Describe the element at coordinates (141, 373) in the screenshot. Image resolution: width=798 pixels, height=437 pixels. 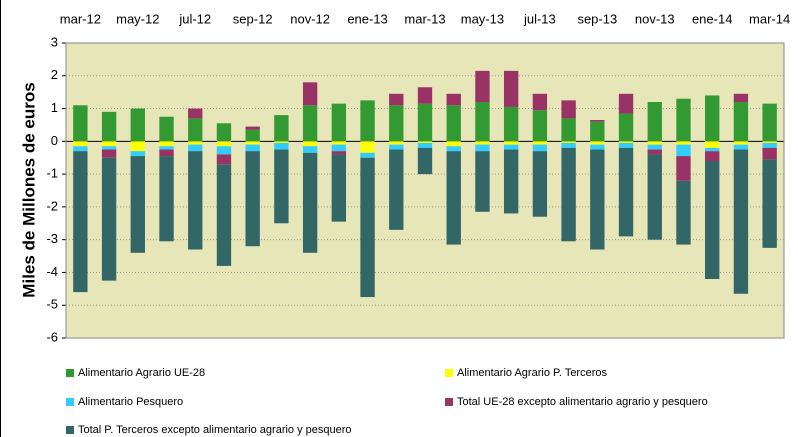
I see `legend-label: Alimentario Agrario UE-28` at that location.